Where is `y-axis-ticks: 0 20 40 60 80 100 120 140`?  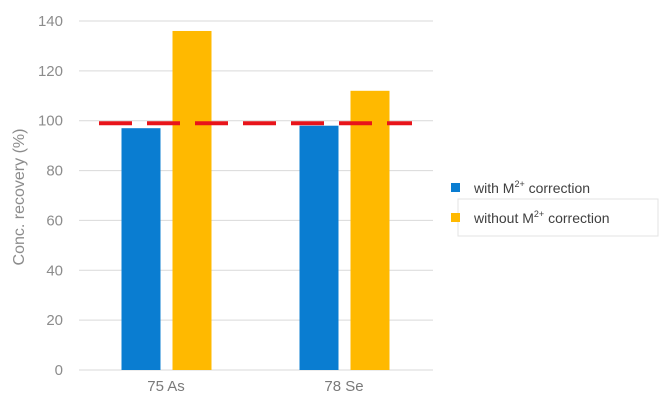
y-axis-ticks: 0 20 40 60 80 100 120 140 is located at coordinates (50, 196).